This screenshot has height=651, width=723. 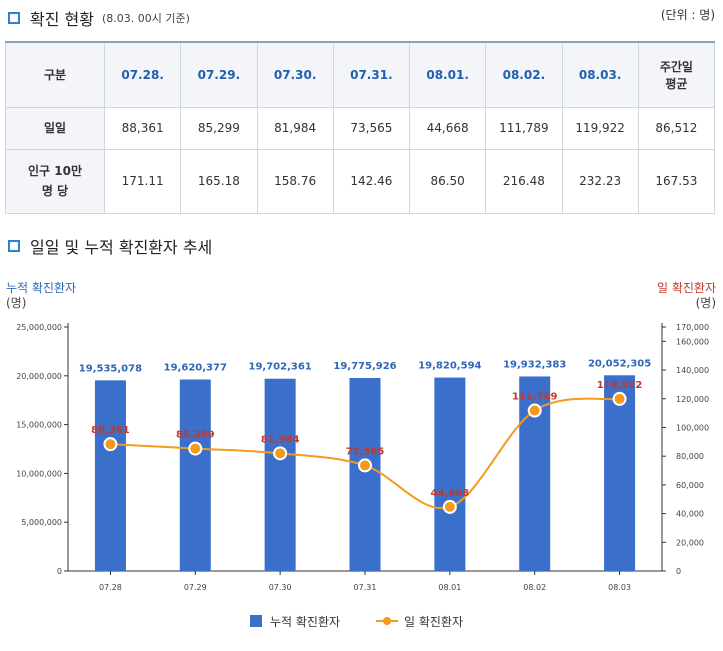 I want to click on line-value-label: 85,299, so click(x=195, y=435).